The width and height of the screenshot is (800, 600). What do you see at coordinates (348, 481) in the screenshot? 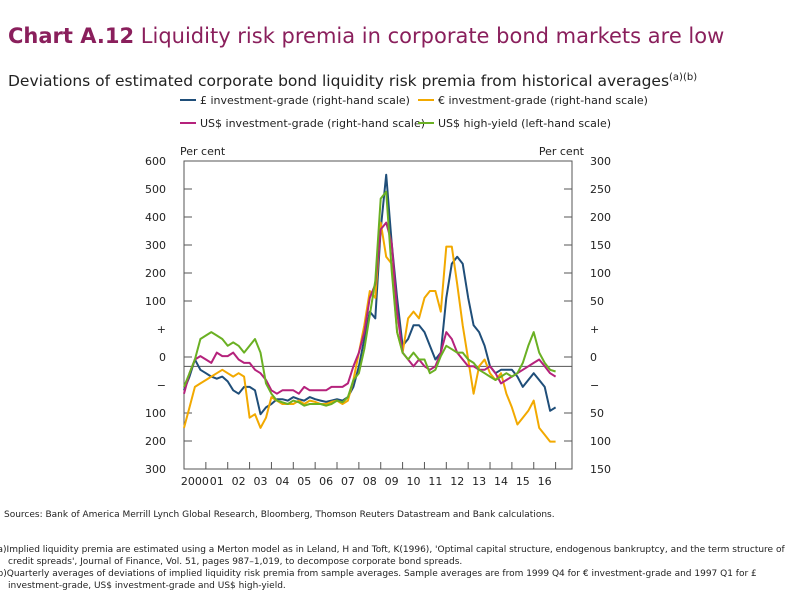
I see `x-tick-label: 07` at bounding box center [348, 481].